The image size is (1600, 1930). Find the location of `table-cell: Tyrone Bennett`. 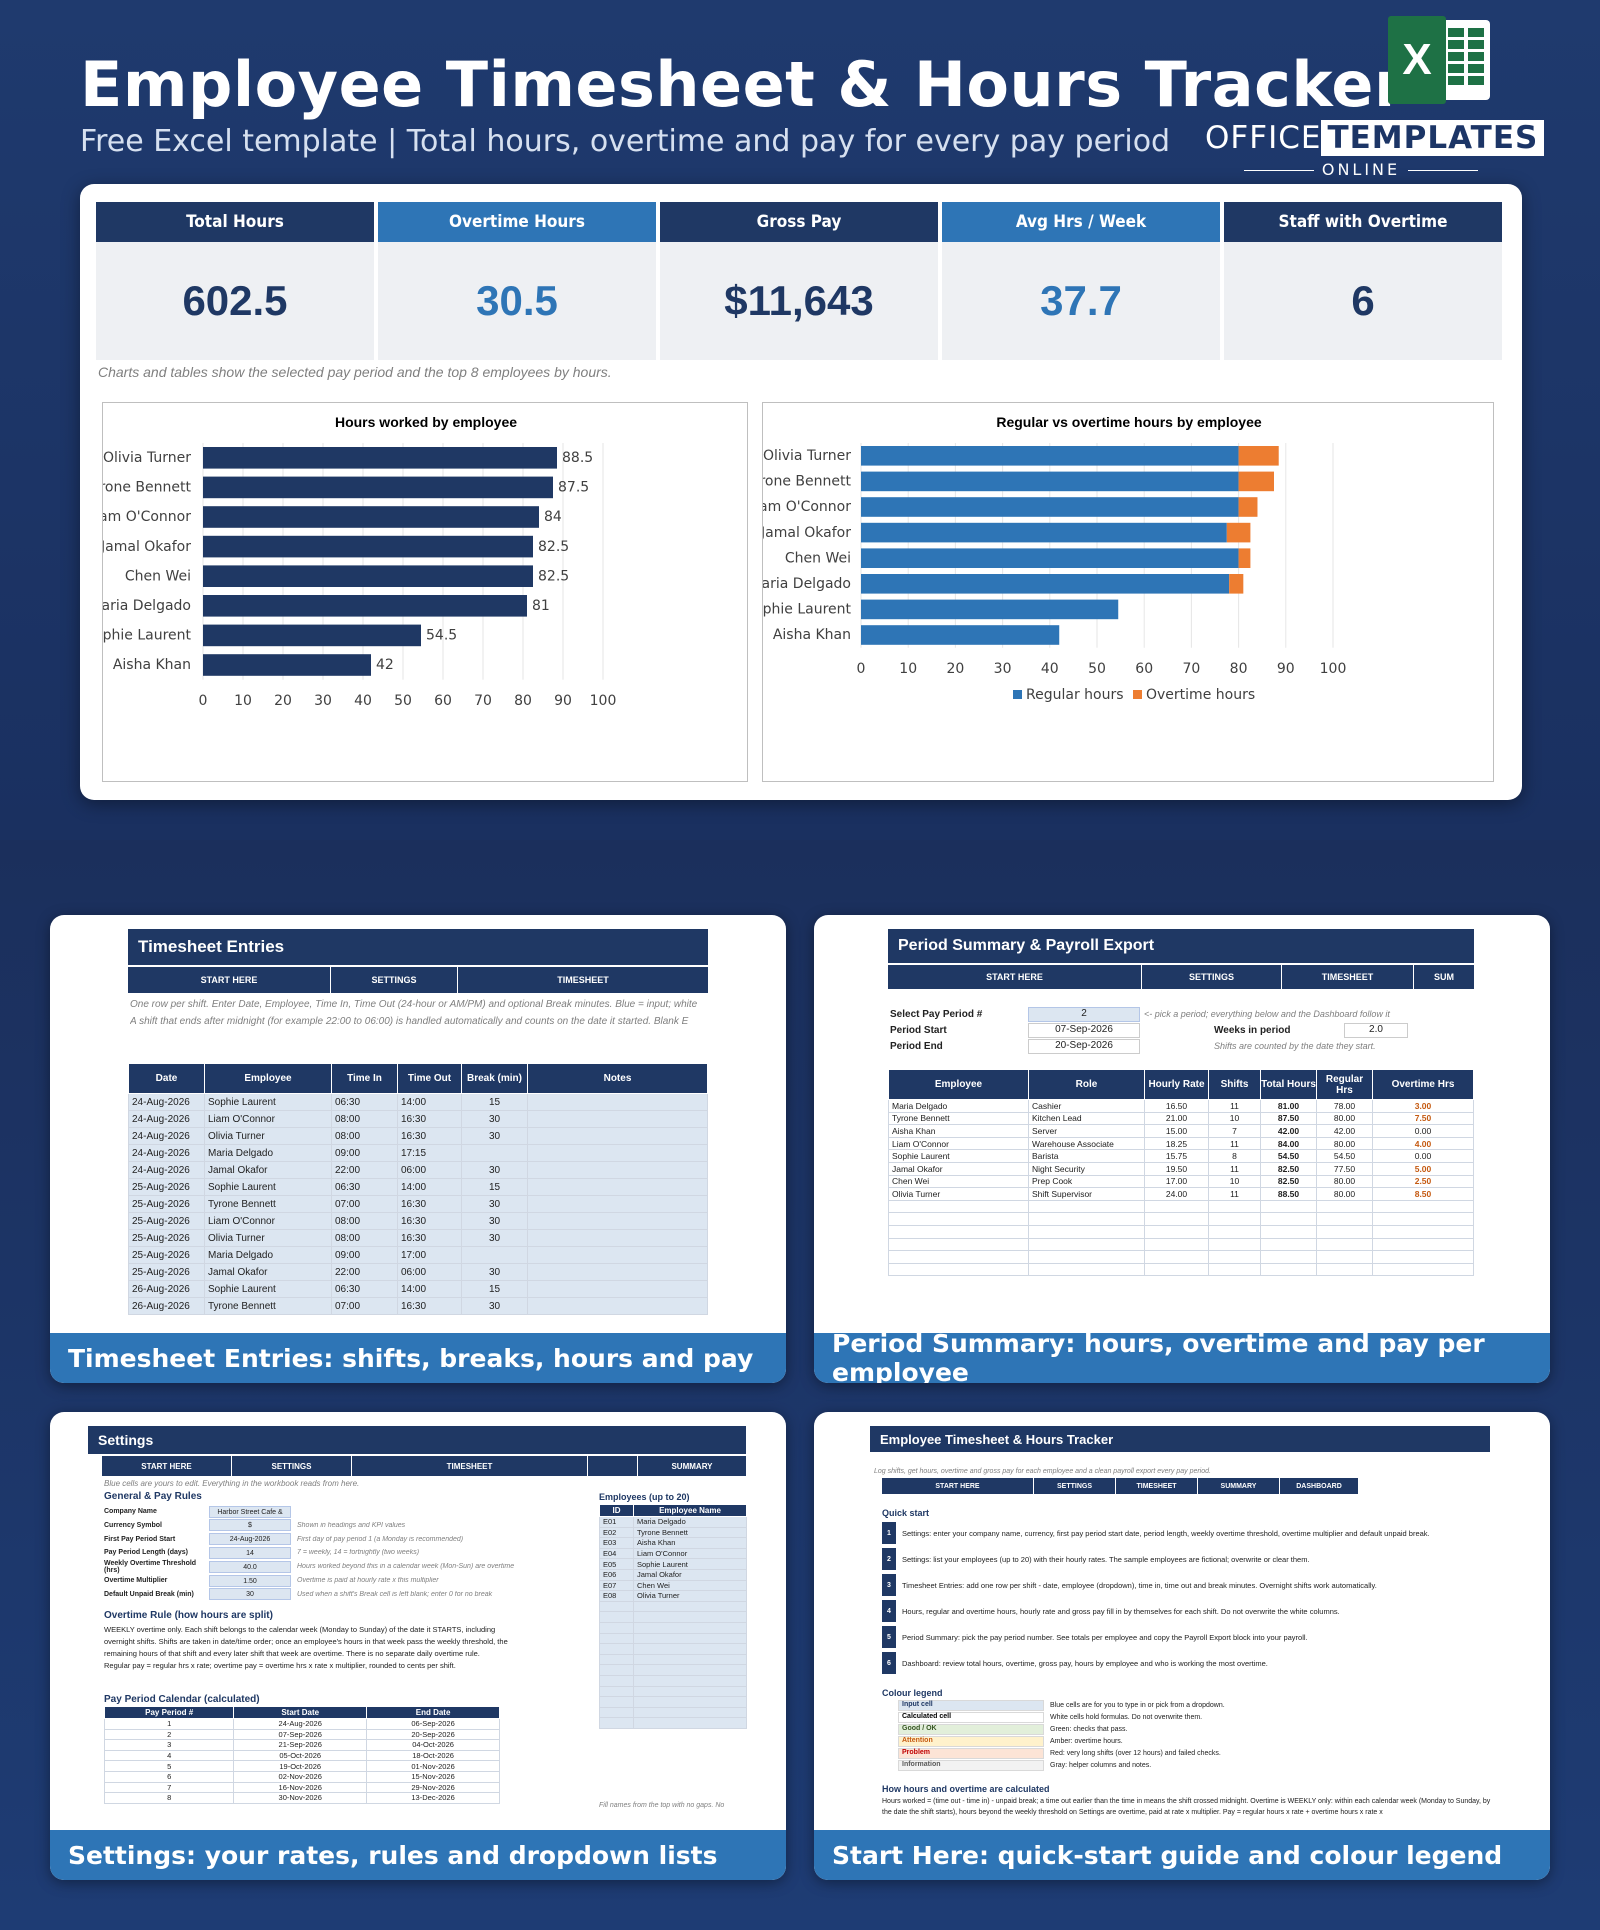

table-cell: Tyrone Bennett is located at coordinates (268, 1204).